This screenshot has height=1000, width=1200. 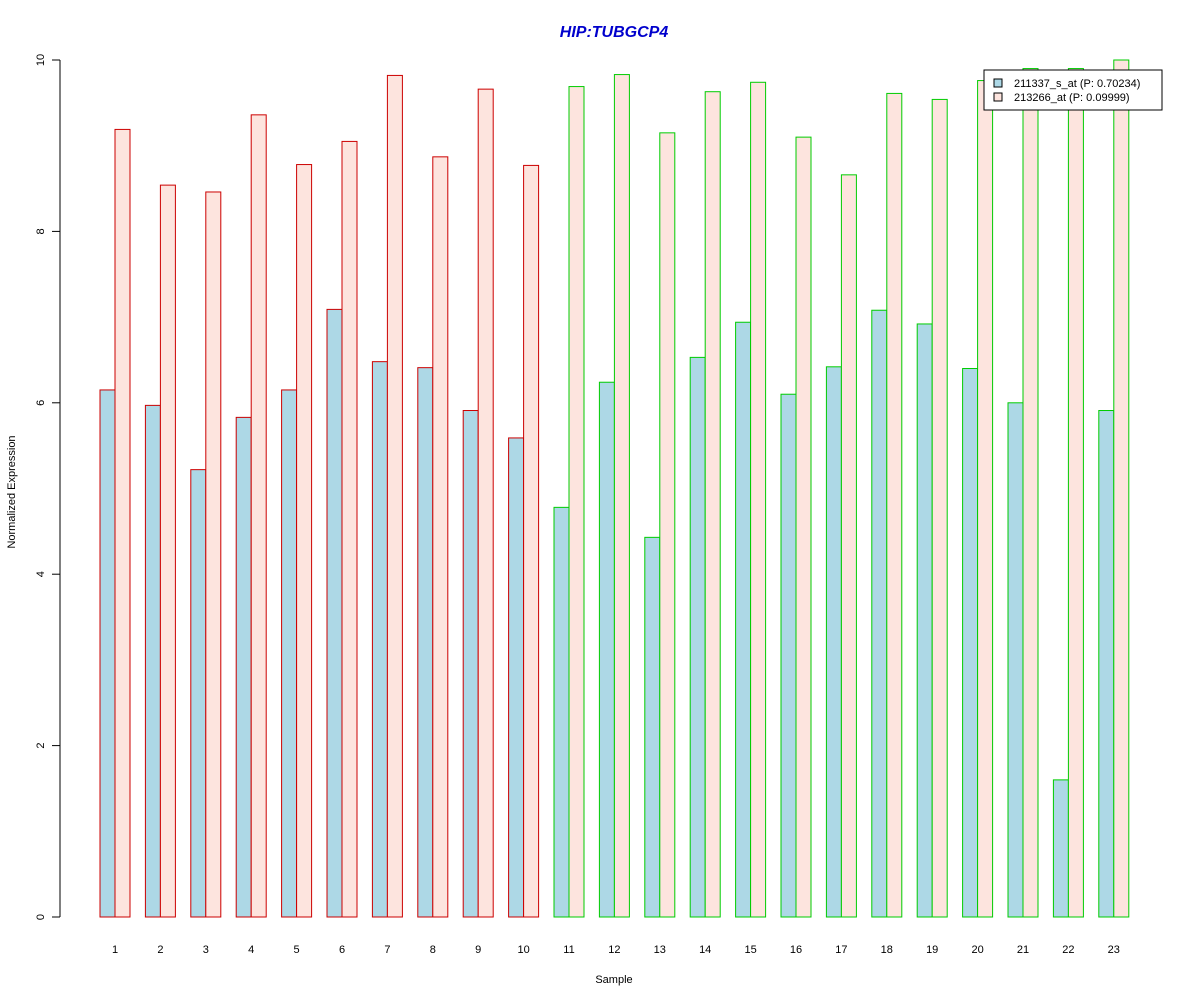 I want to click on legend-label-series-1: 211337_s_at (P: 0.70234), so click(x=1077, y=84).